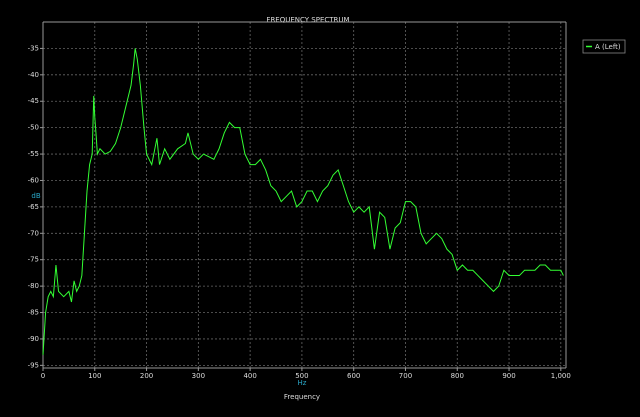 The height and width of the screenshot is (417, 640). I want to click on y-tick-label: -90, so click(33, 339).